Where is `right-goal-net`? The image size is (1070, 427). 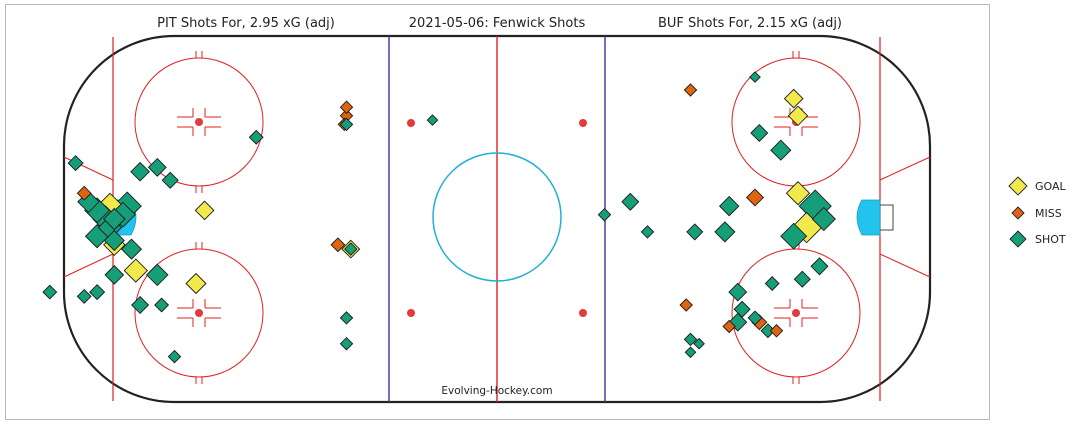
right-goal-net is located at coordinates (887, 217).